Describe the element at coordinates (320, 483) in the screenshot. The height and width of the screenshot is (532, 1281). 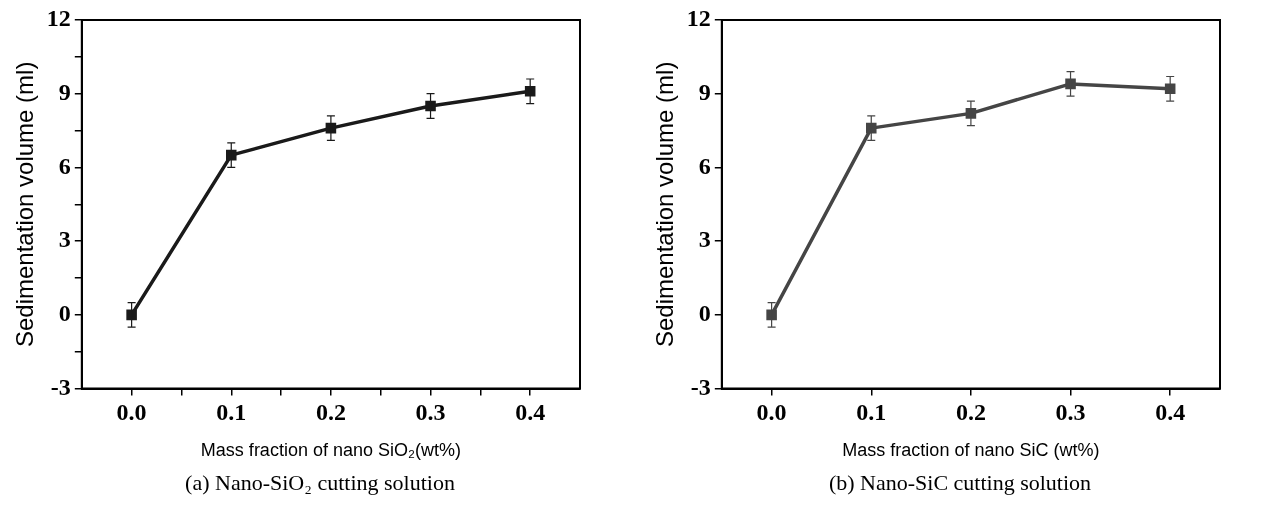
I see `text: (a) Nano-SiO₂ cutting solution` at that location.